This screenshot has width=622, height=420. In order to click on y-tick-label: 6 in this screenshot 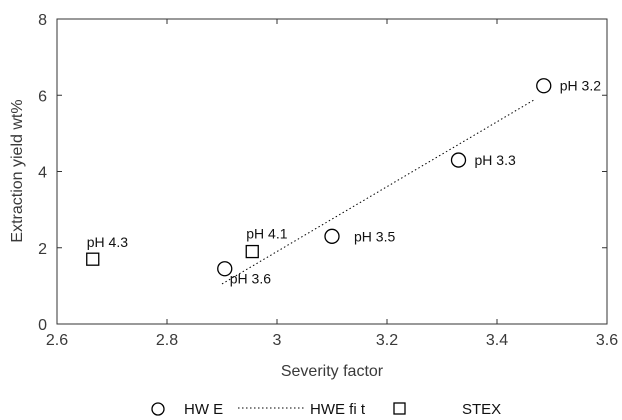, I will do `click(42, 96)`.